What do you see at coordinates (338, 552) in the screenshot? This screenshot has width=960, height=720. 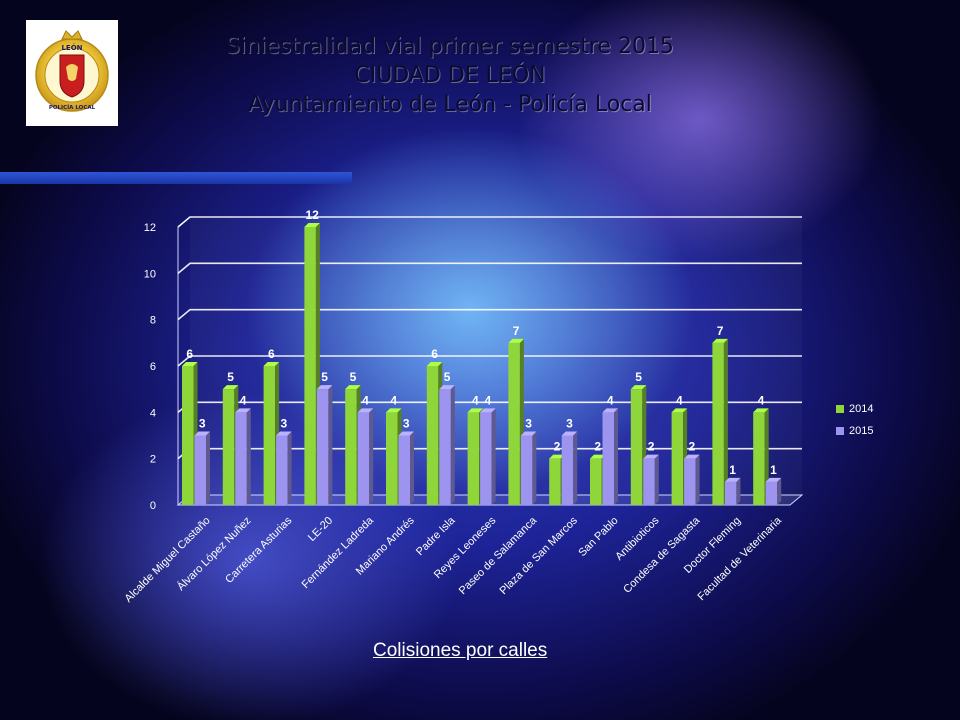 I see `x-tick-label: Fernández Ladreda` at bounding box center [338, 552].